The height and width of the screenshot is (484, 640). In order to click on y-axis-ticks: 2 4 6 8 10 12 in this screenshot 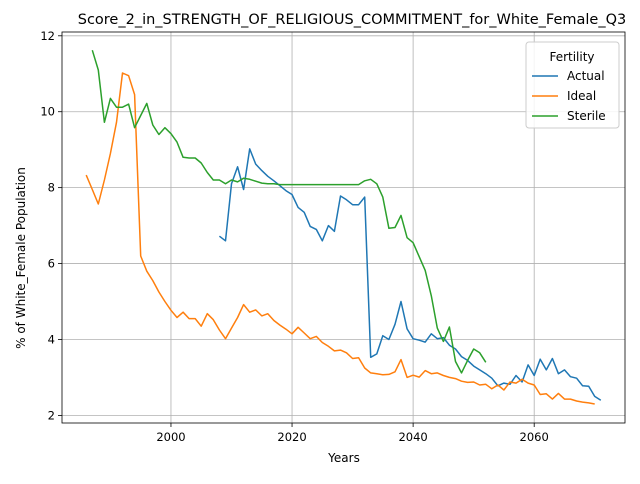, I will do `click(51, 225)`.